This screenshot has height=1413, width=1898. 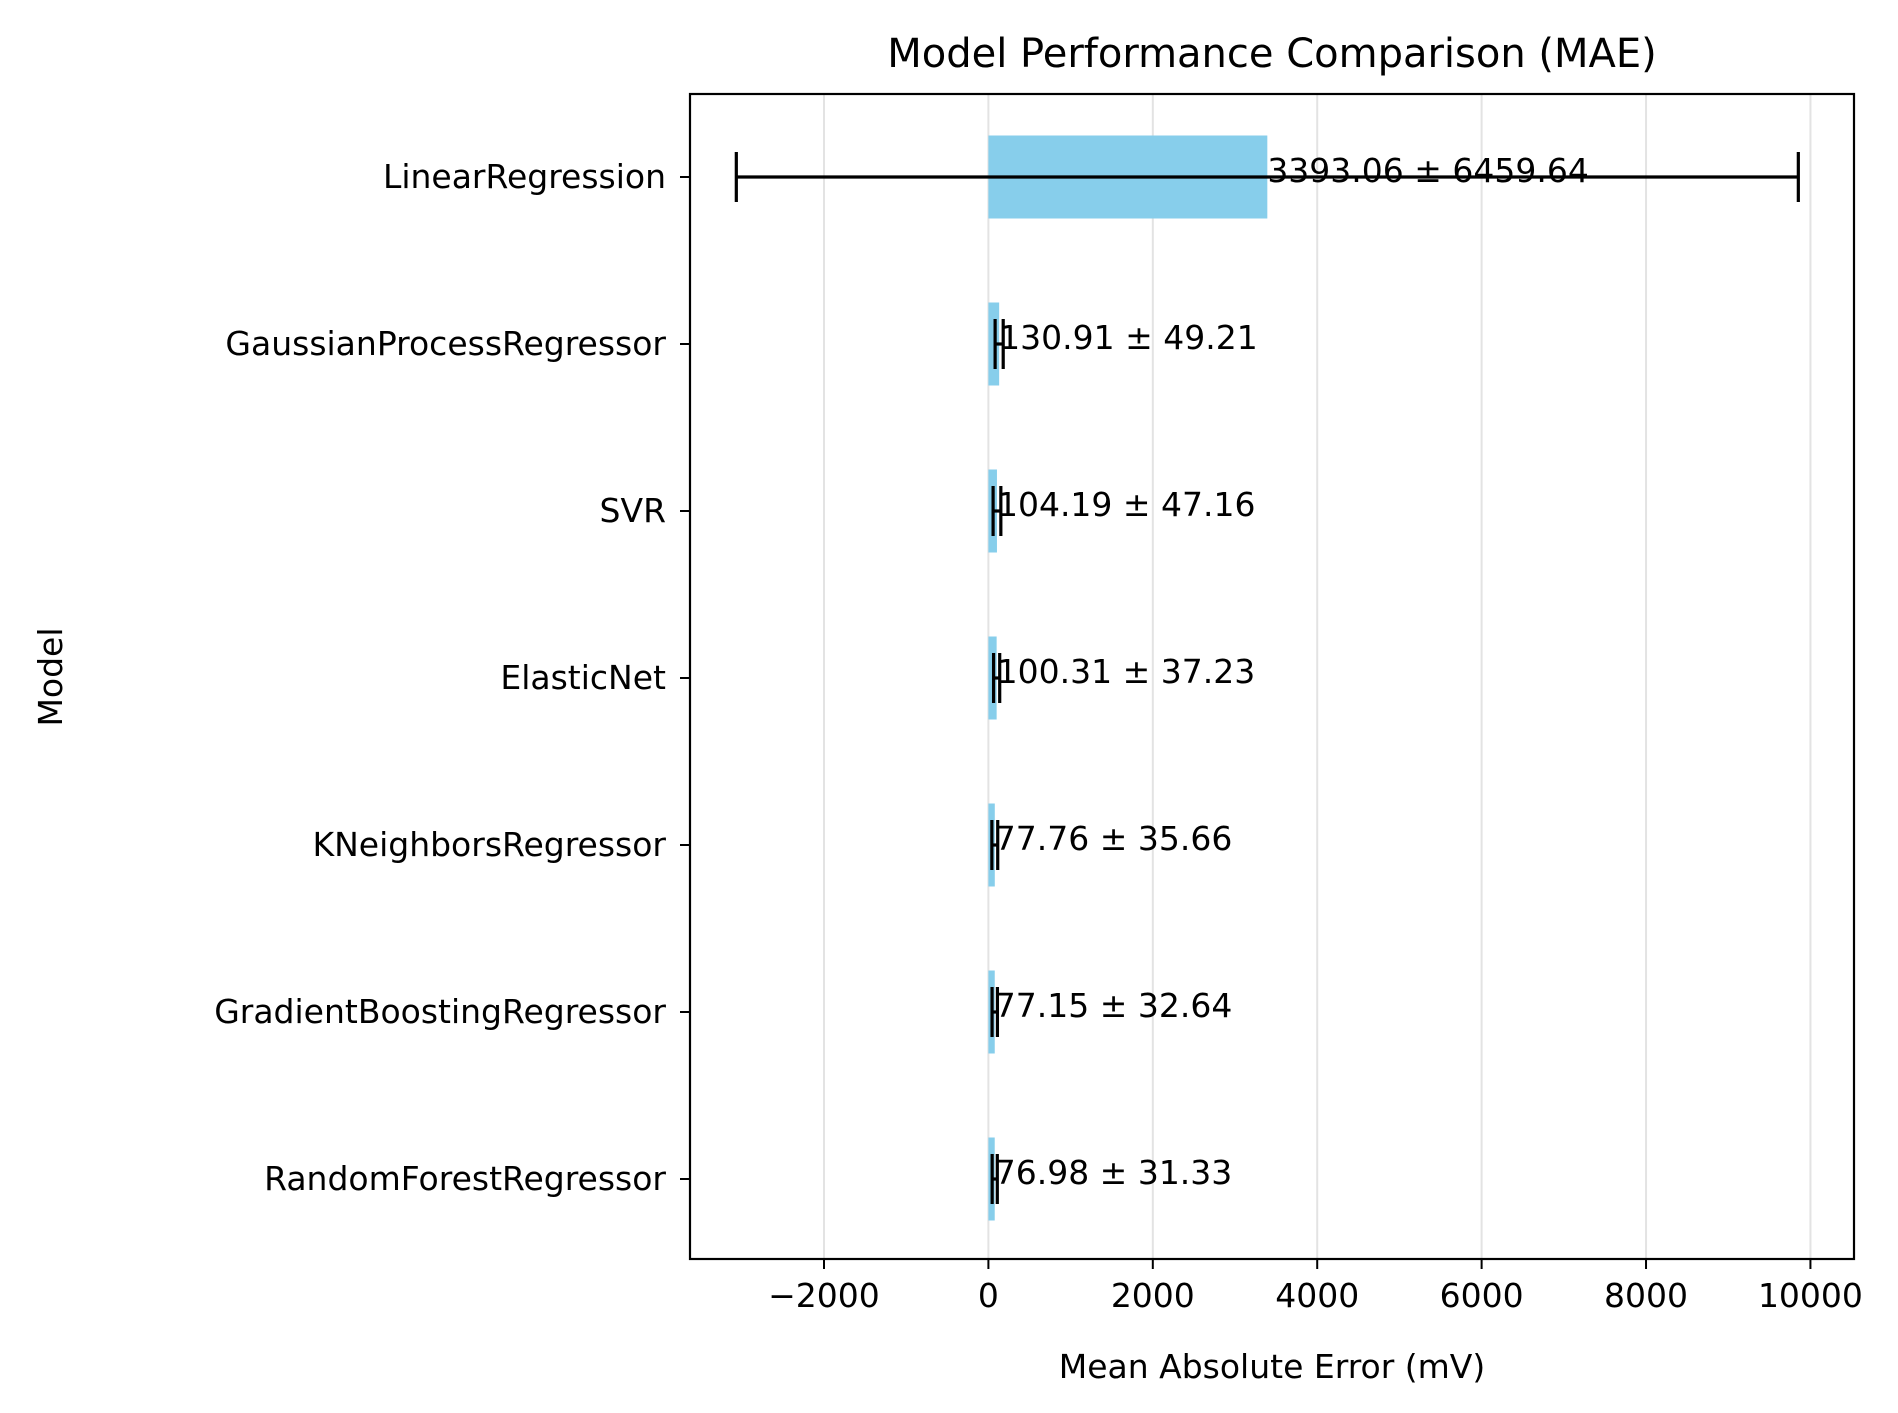 What do you see at coordinates (1272, 1366) in the screenshot?
I see `x-axis-label: Mean Absolute Error (mV)` at bounding box center [1272, 1366].